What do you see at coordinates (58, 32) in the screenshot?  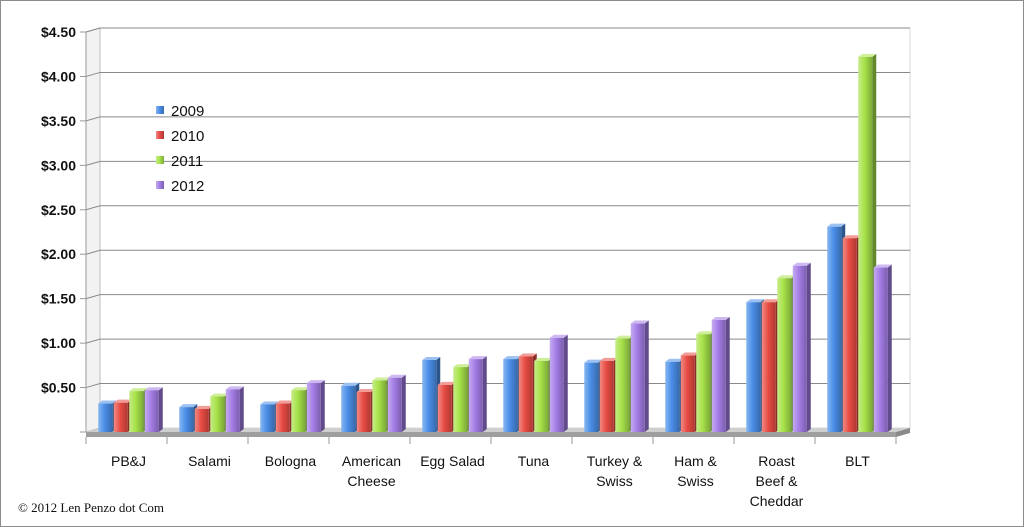 I see `y-tick-label: $4.50` at bounding box center [58, 32].